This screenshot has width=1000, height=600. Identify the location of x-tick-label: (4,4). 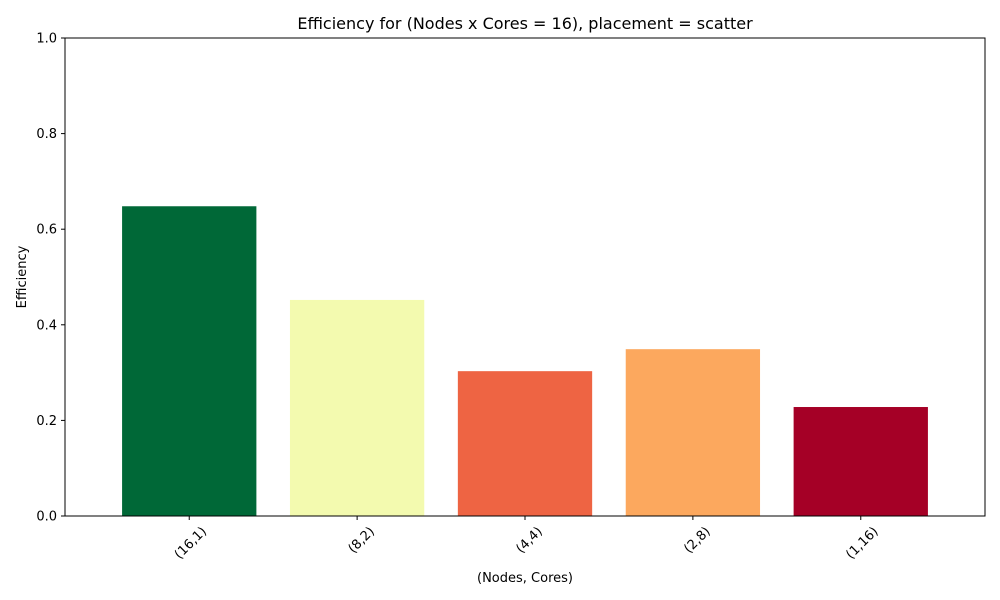
(529, 540).